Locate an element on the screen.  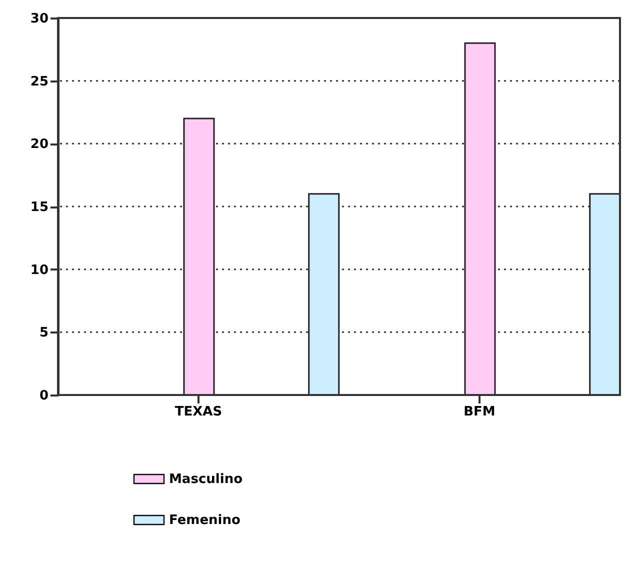
legend-label: Masculino is located at coordinates (206, 479).